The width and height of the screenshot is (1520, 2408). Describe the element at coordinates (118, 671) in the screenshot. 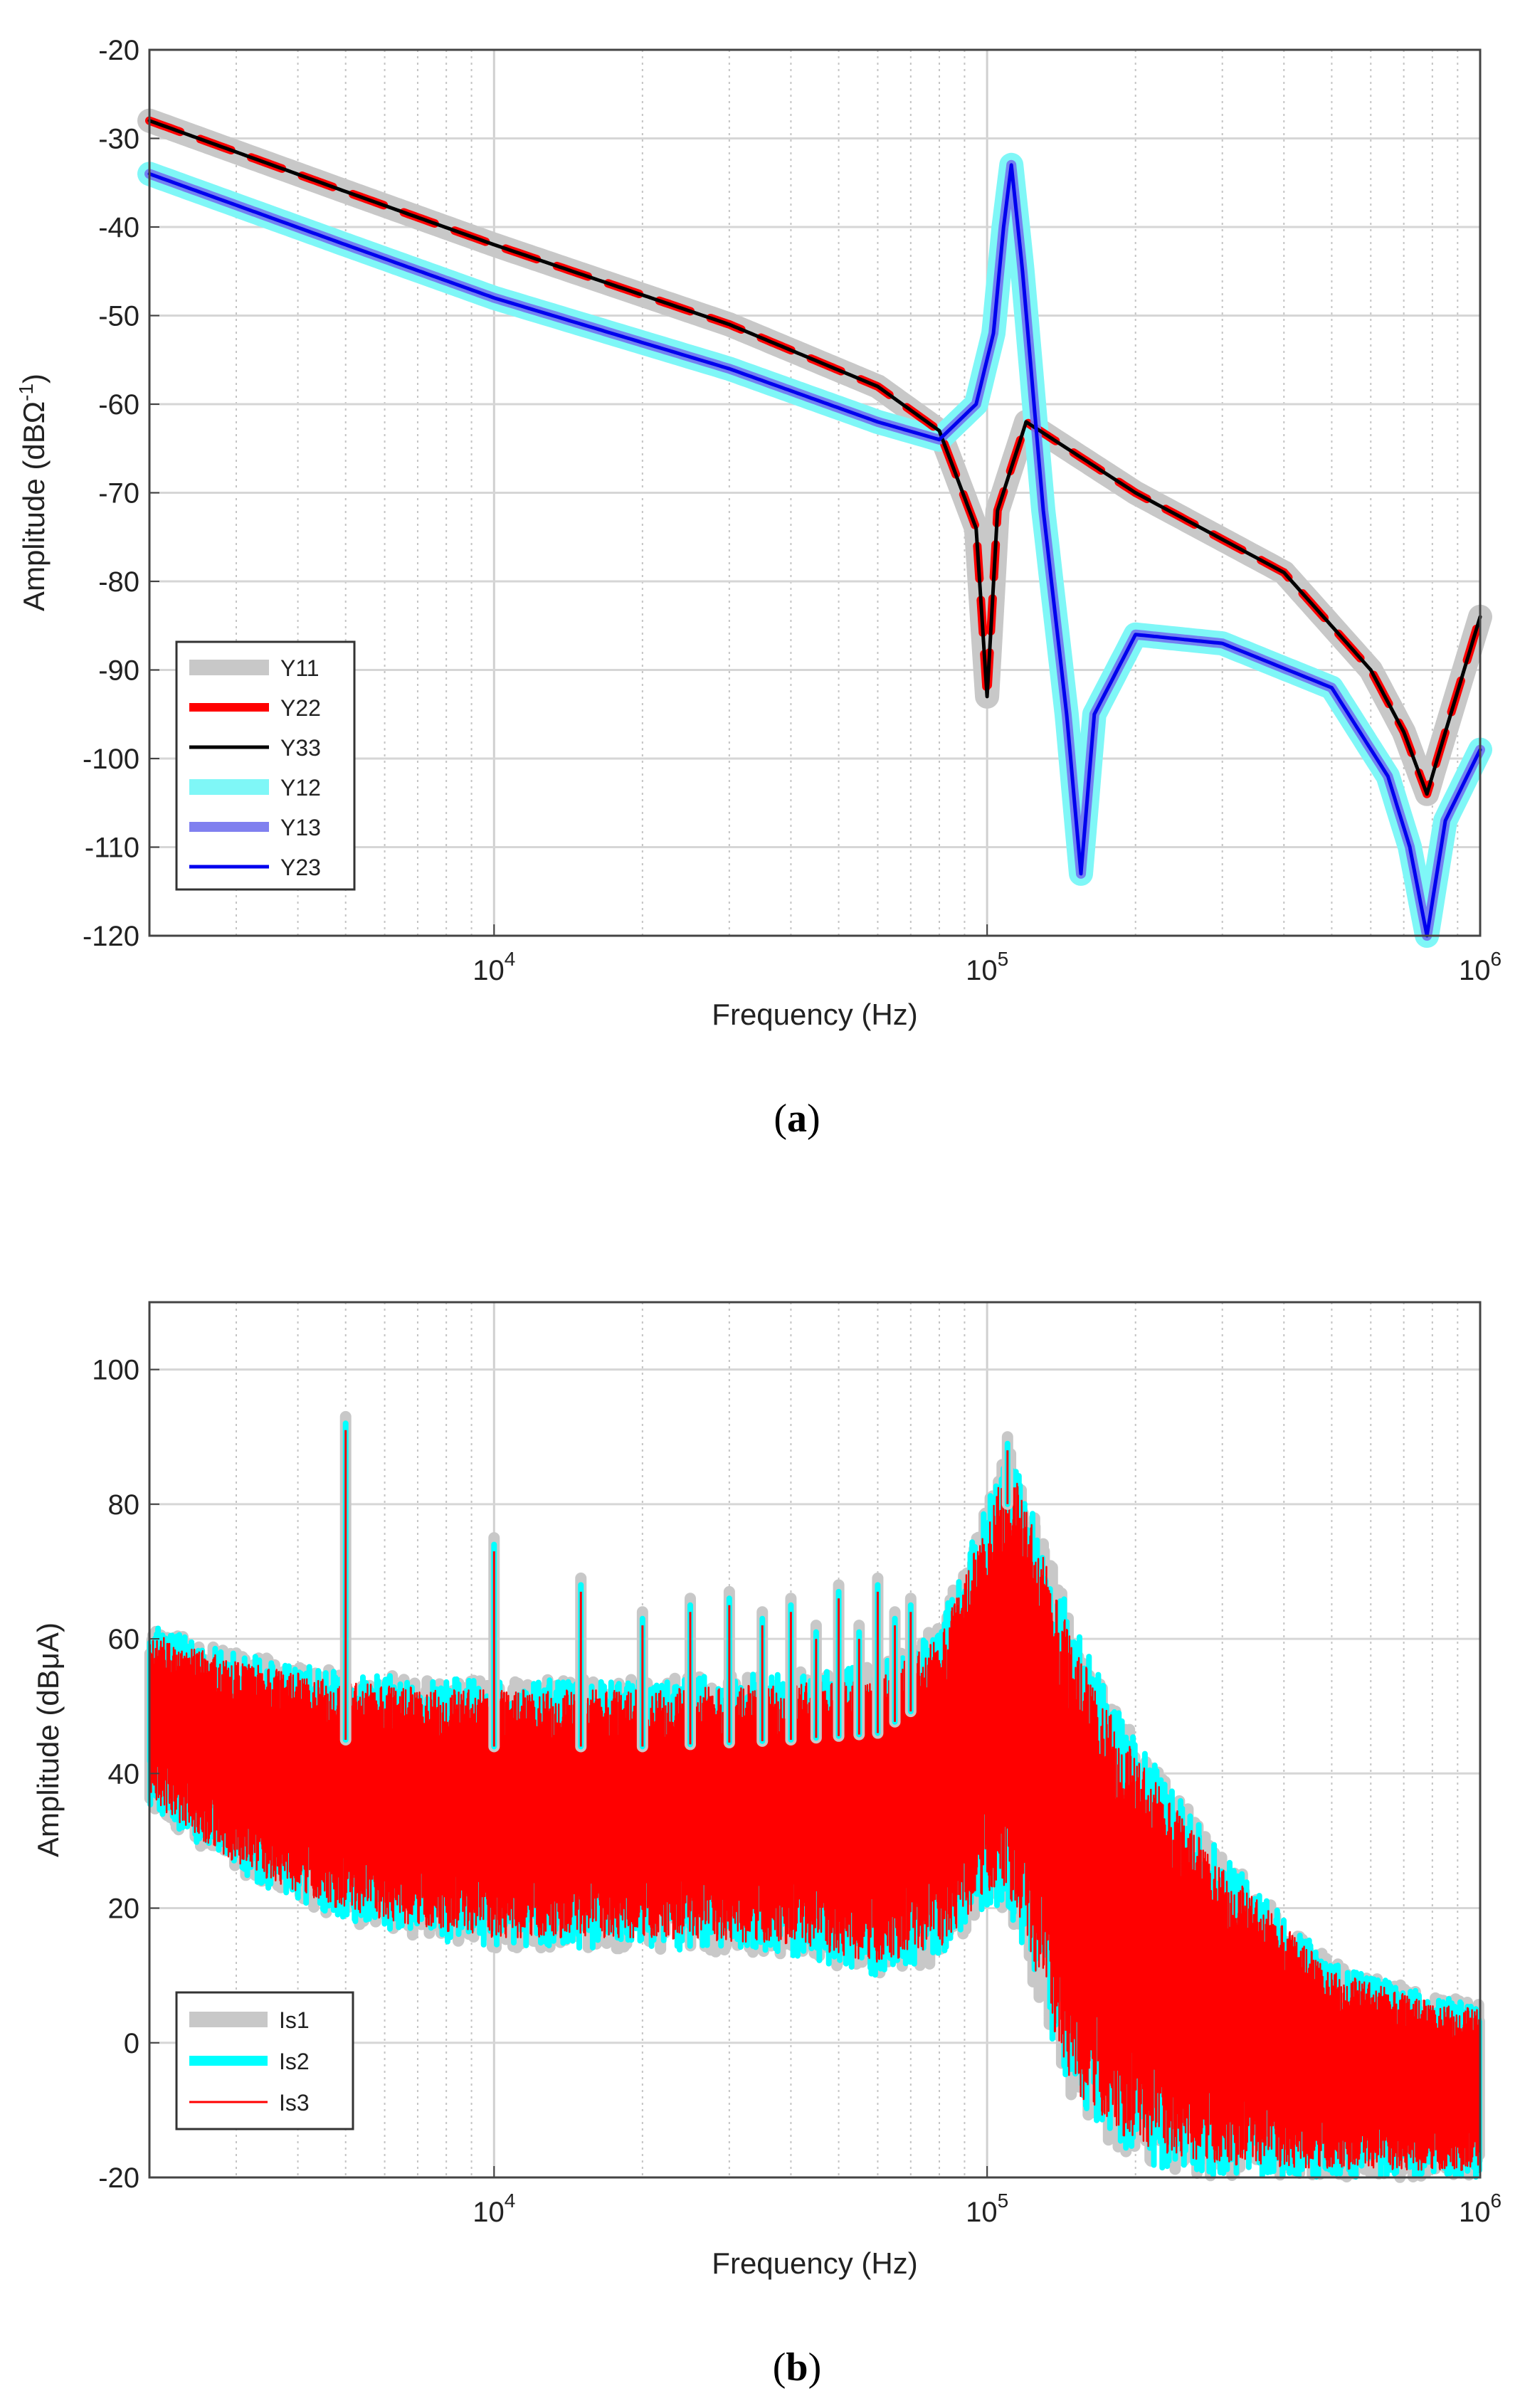

I see `a-y-tick-label: -90` at that location.